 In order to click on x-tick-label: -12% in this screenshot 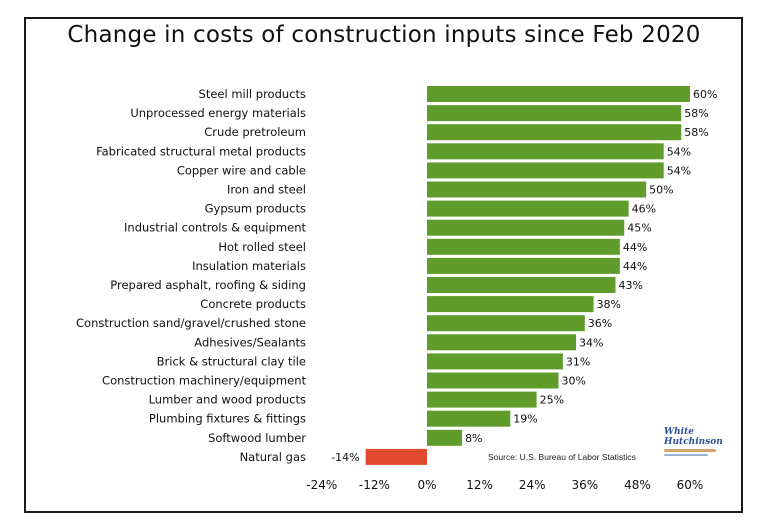, I will do `click(374, 485)`.